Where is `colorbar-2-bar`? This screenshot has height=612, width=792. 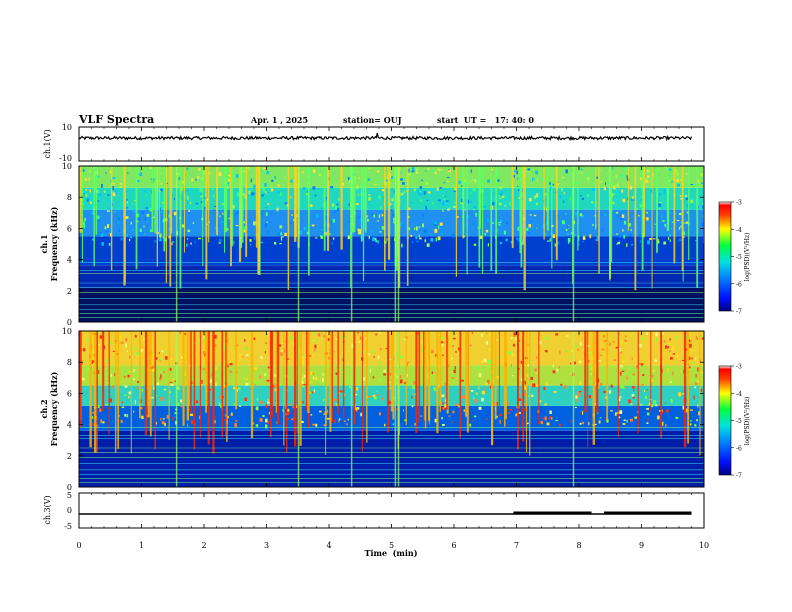 colorbar-2-bar is located at coordinates (725, 420).